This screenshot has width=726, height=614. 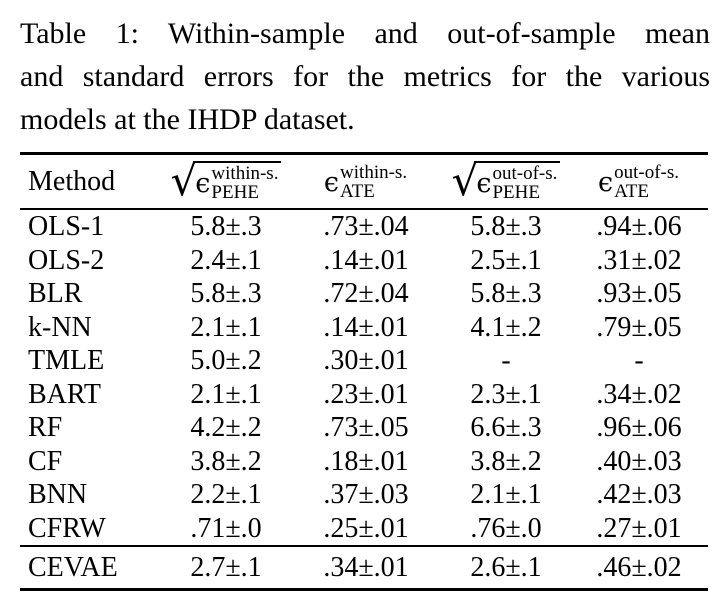 I want to click on value-cell: .46±.02, so click(x=639, y=567).